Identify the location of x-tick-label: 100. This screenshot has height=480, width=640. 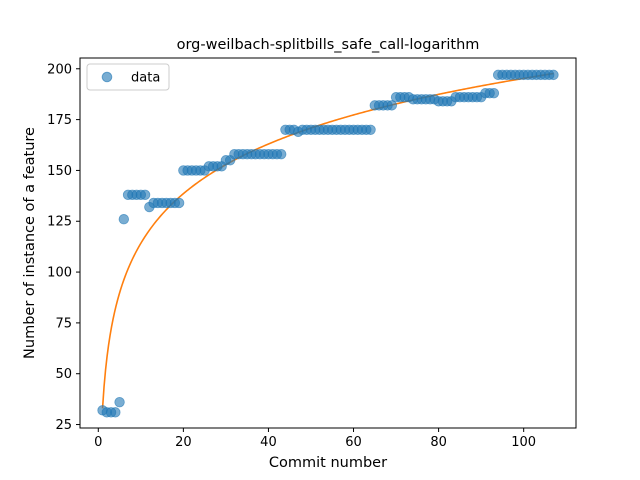
(523, 442).